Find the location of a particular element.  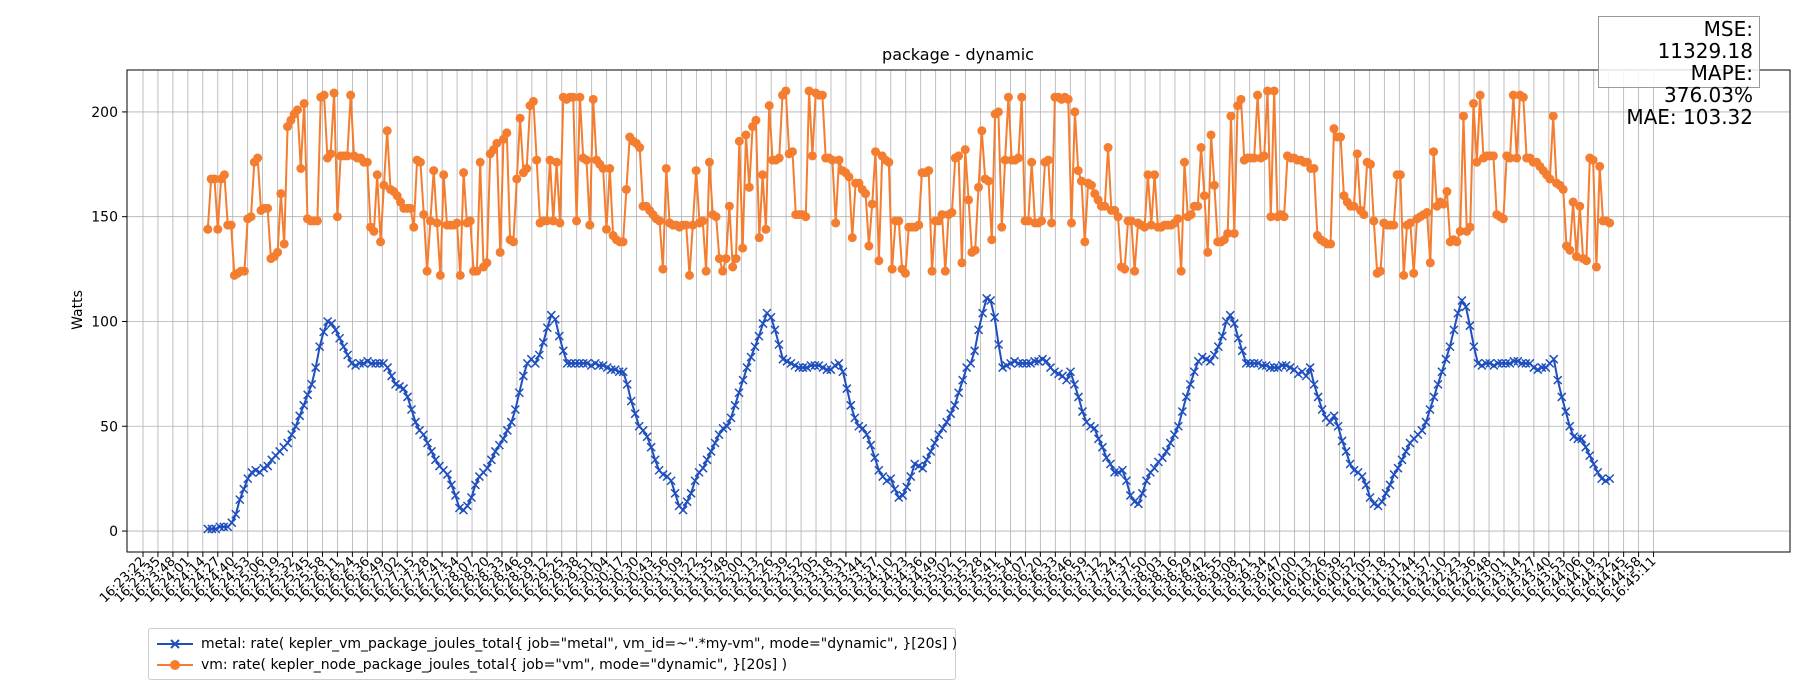

y-tick-label: 200 is located at coordinates (104, 113).